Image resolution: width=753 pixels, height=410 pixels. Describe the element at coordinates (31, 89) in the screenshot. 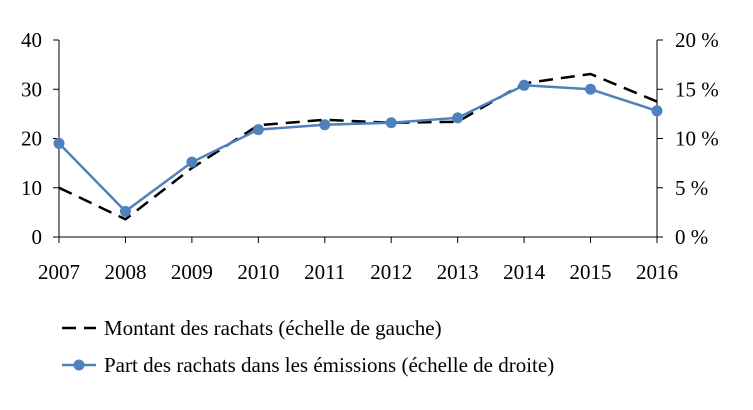

I see `left-tick-label: 30` at that location.